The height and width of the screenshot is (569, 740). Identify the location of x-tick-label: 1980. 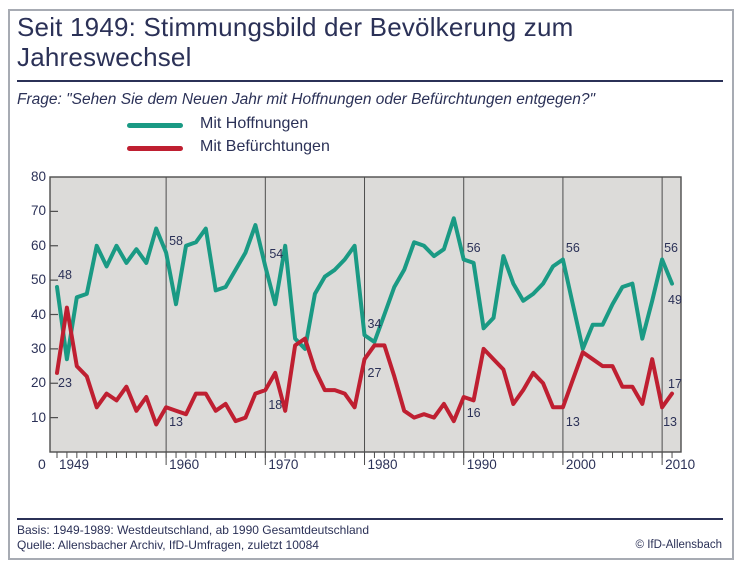
(382, 464).